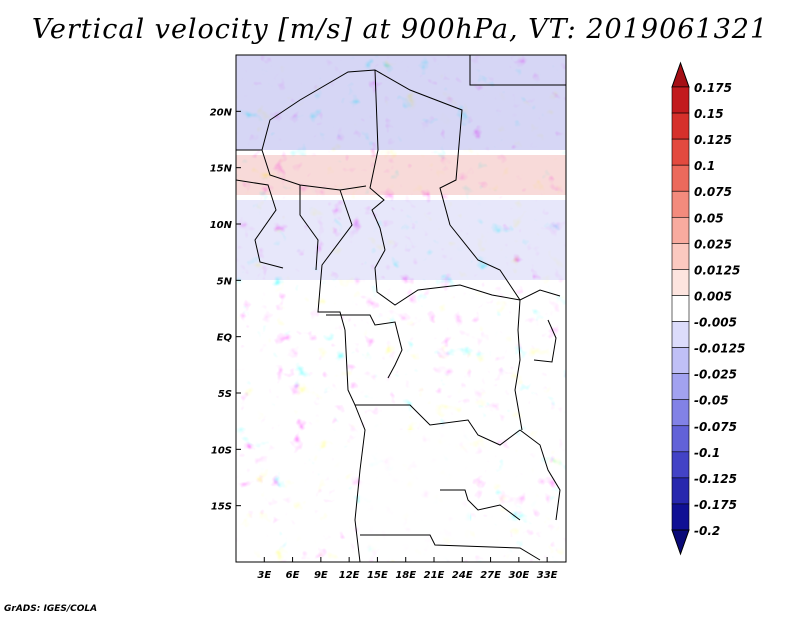 The height and width of the screenshot is (618, 800). I want to click on colorbar-label: 0.075, so click(713, 192).